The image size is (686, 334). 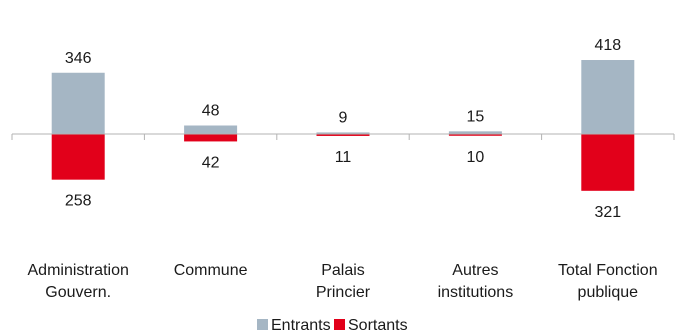 What do you see at coordinates (476, 116) in the screenshot?
I see `value-label-entrants: 15` at bounding box center [476, 116].